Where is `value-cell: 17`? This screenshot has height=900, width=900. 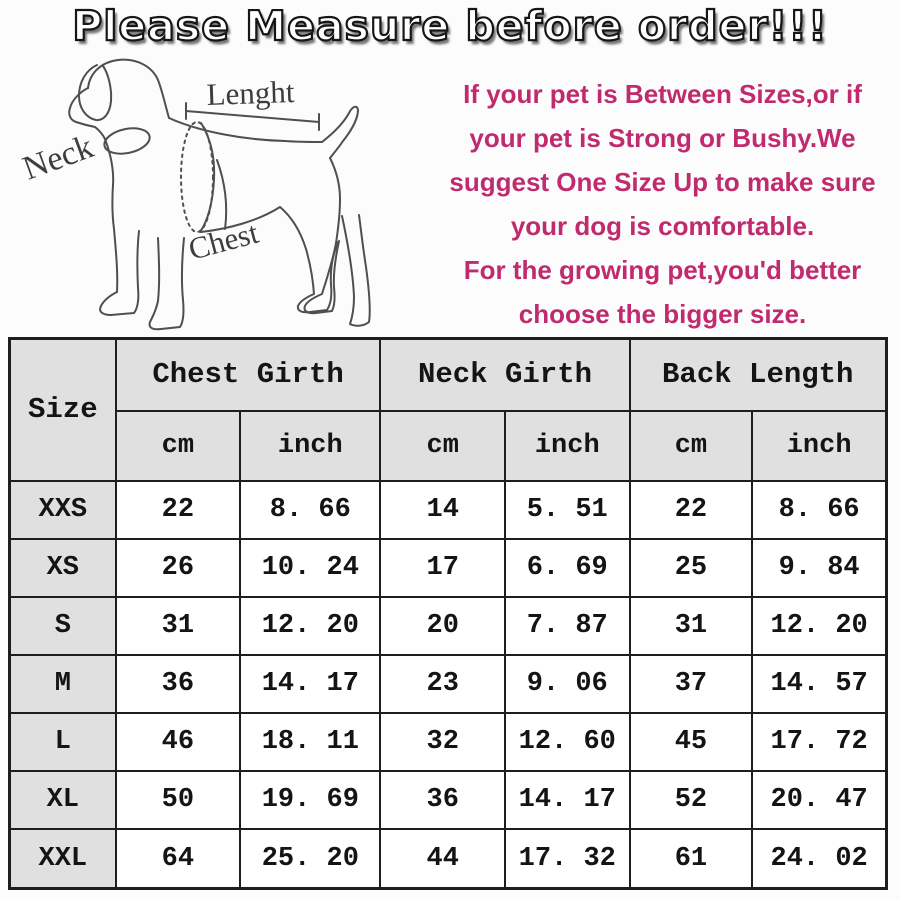 value-cell: 17 is located at coordinates (442, 567).